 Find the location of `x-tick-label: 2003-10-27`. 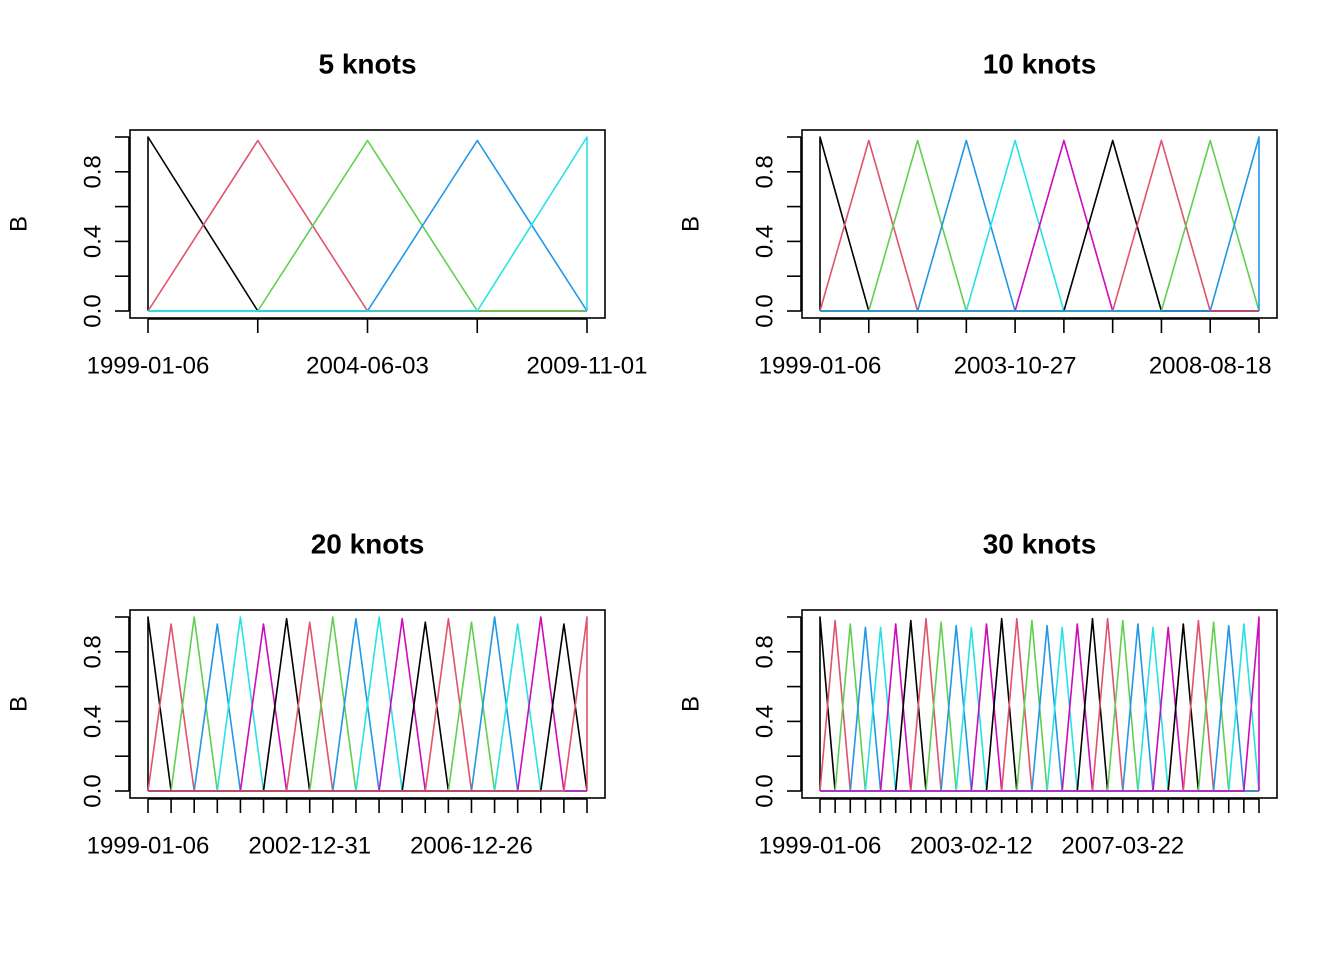

x-tick-label: 2003-10-27 is located at coordinates (1015, 365).